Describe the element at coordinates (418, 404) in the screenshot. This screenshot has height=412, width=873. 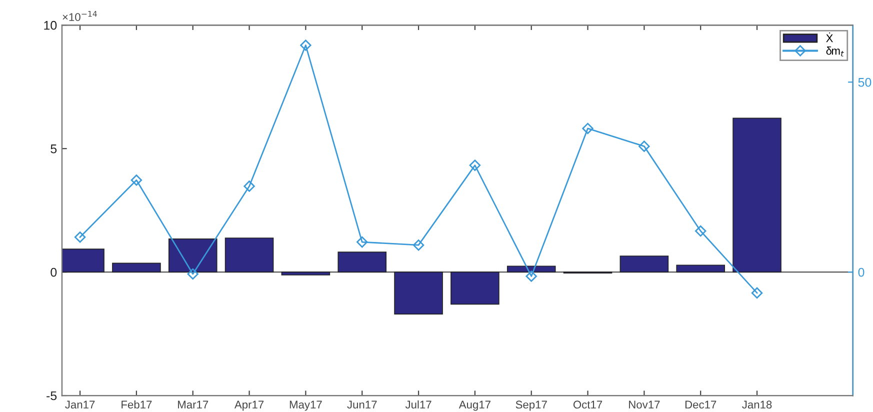
I see `x-tick-label: Jul17` at that location.